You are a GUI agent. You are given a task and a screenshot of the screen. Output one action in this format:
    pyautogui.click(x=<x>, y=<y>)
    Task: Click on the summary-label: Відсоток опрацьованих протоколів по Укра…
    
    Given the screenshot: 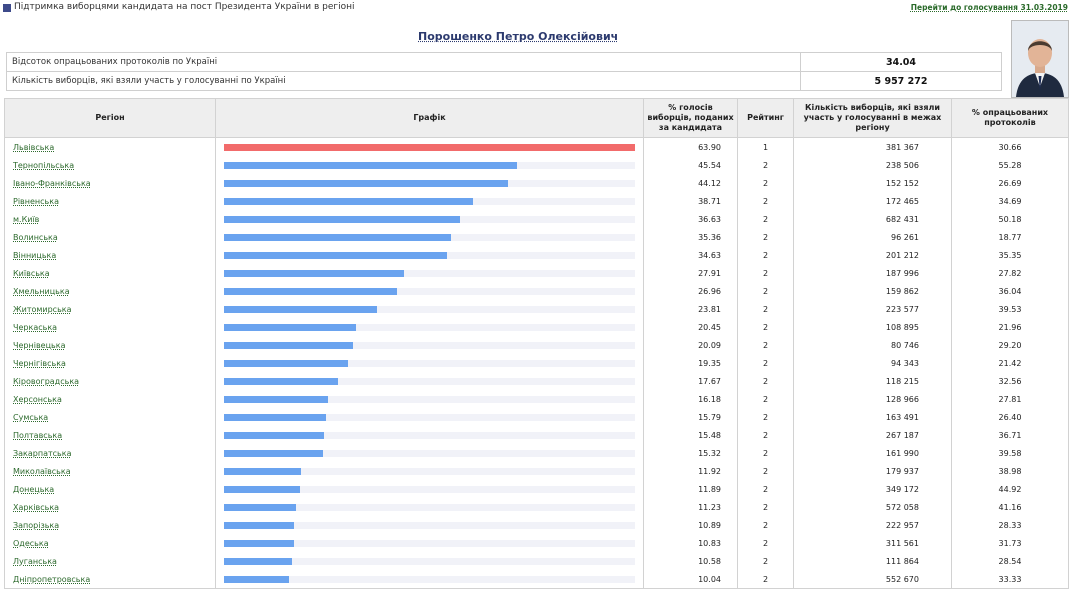 What is the action you would take?
    pyautogui.click(x=403, y=62)
    